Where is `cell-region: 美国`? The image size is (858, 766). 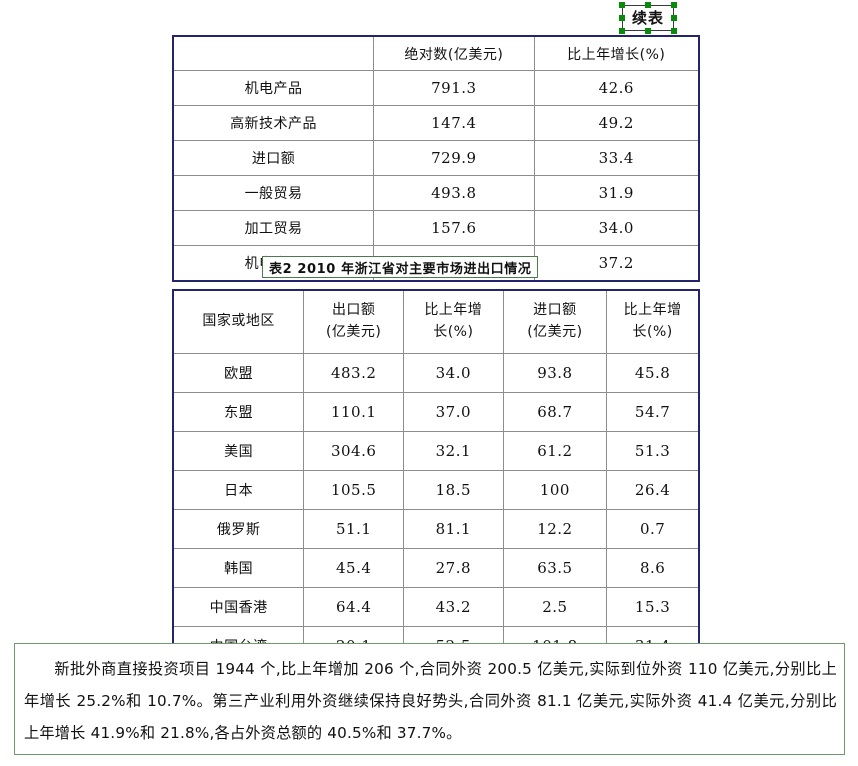
cell-region: 美国 is located at coordinates (238, 451).